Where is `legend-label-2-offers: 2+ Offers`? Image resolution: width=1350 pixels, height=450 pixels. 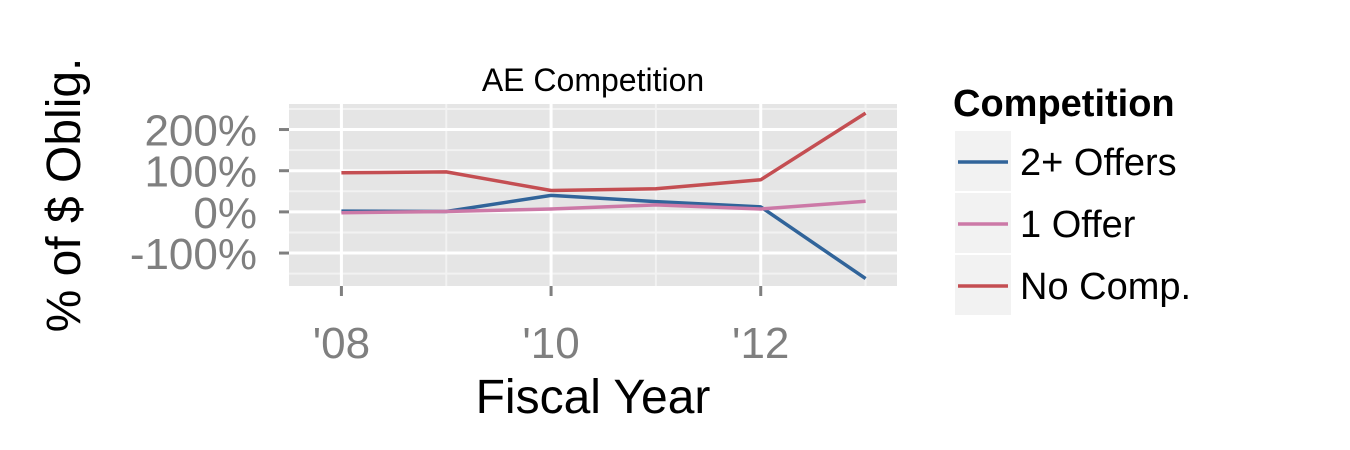 legend-label-2-offers: 2+ Offers is located at coordinates (1098, 163).